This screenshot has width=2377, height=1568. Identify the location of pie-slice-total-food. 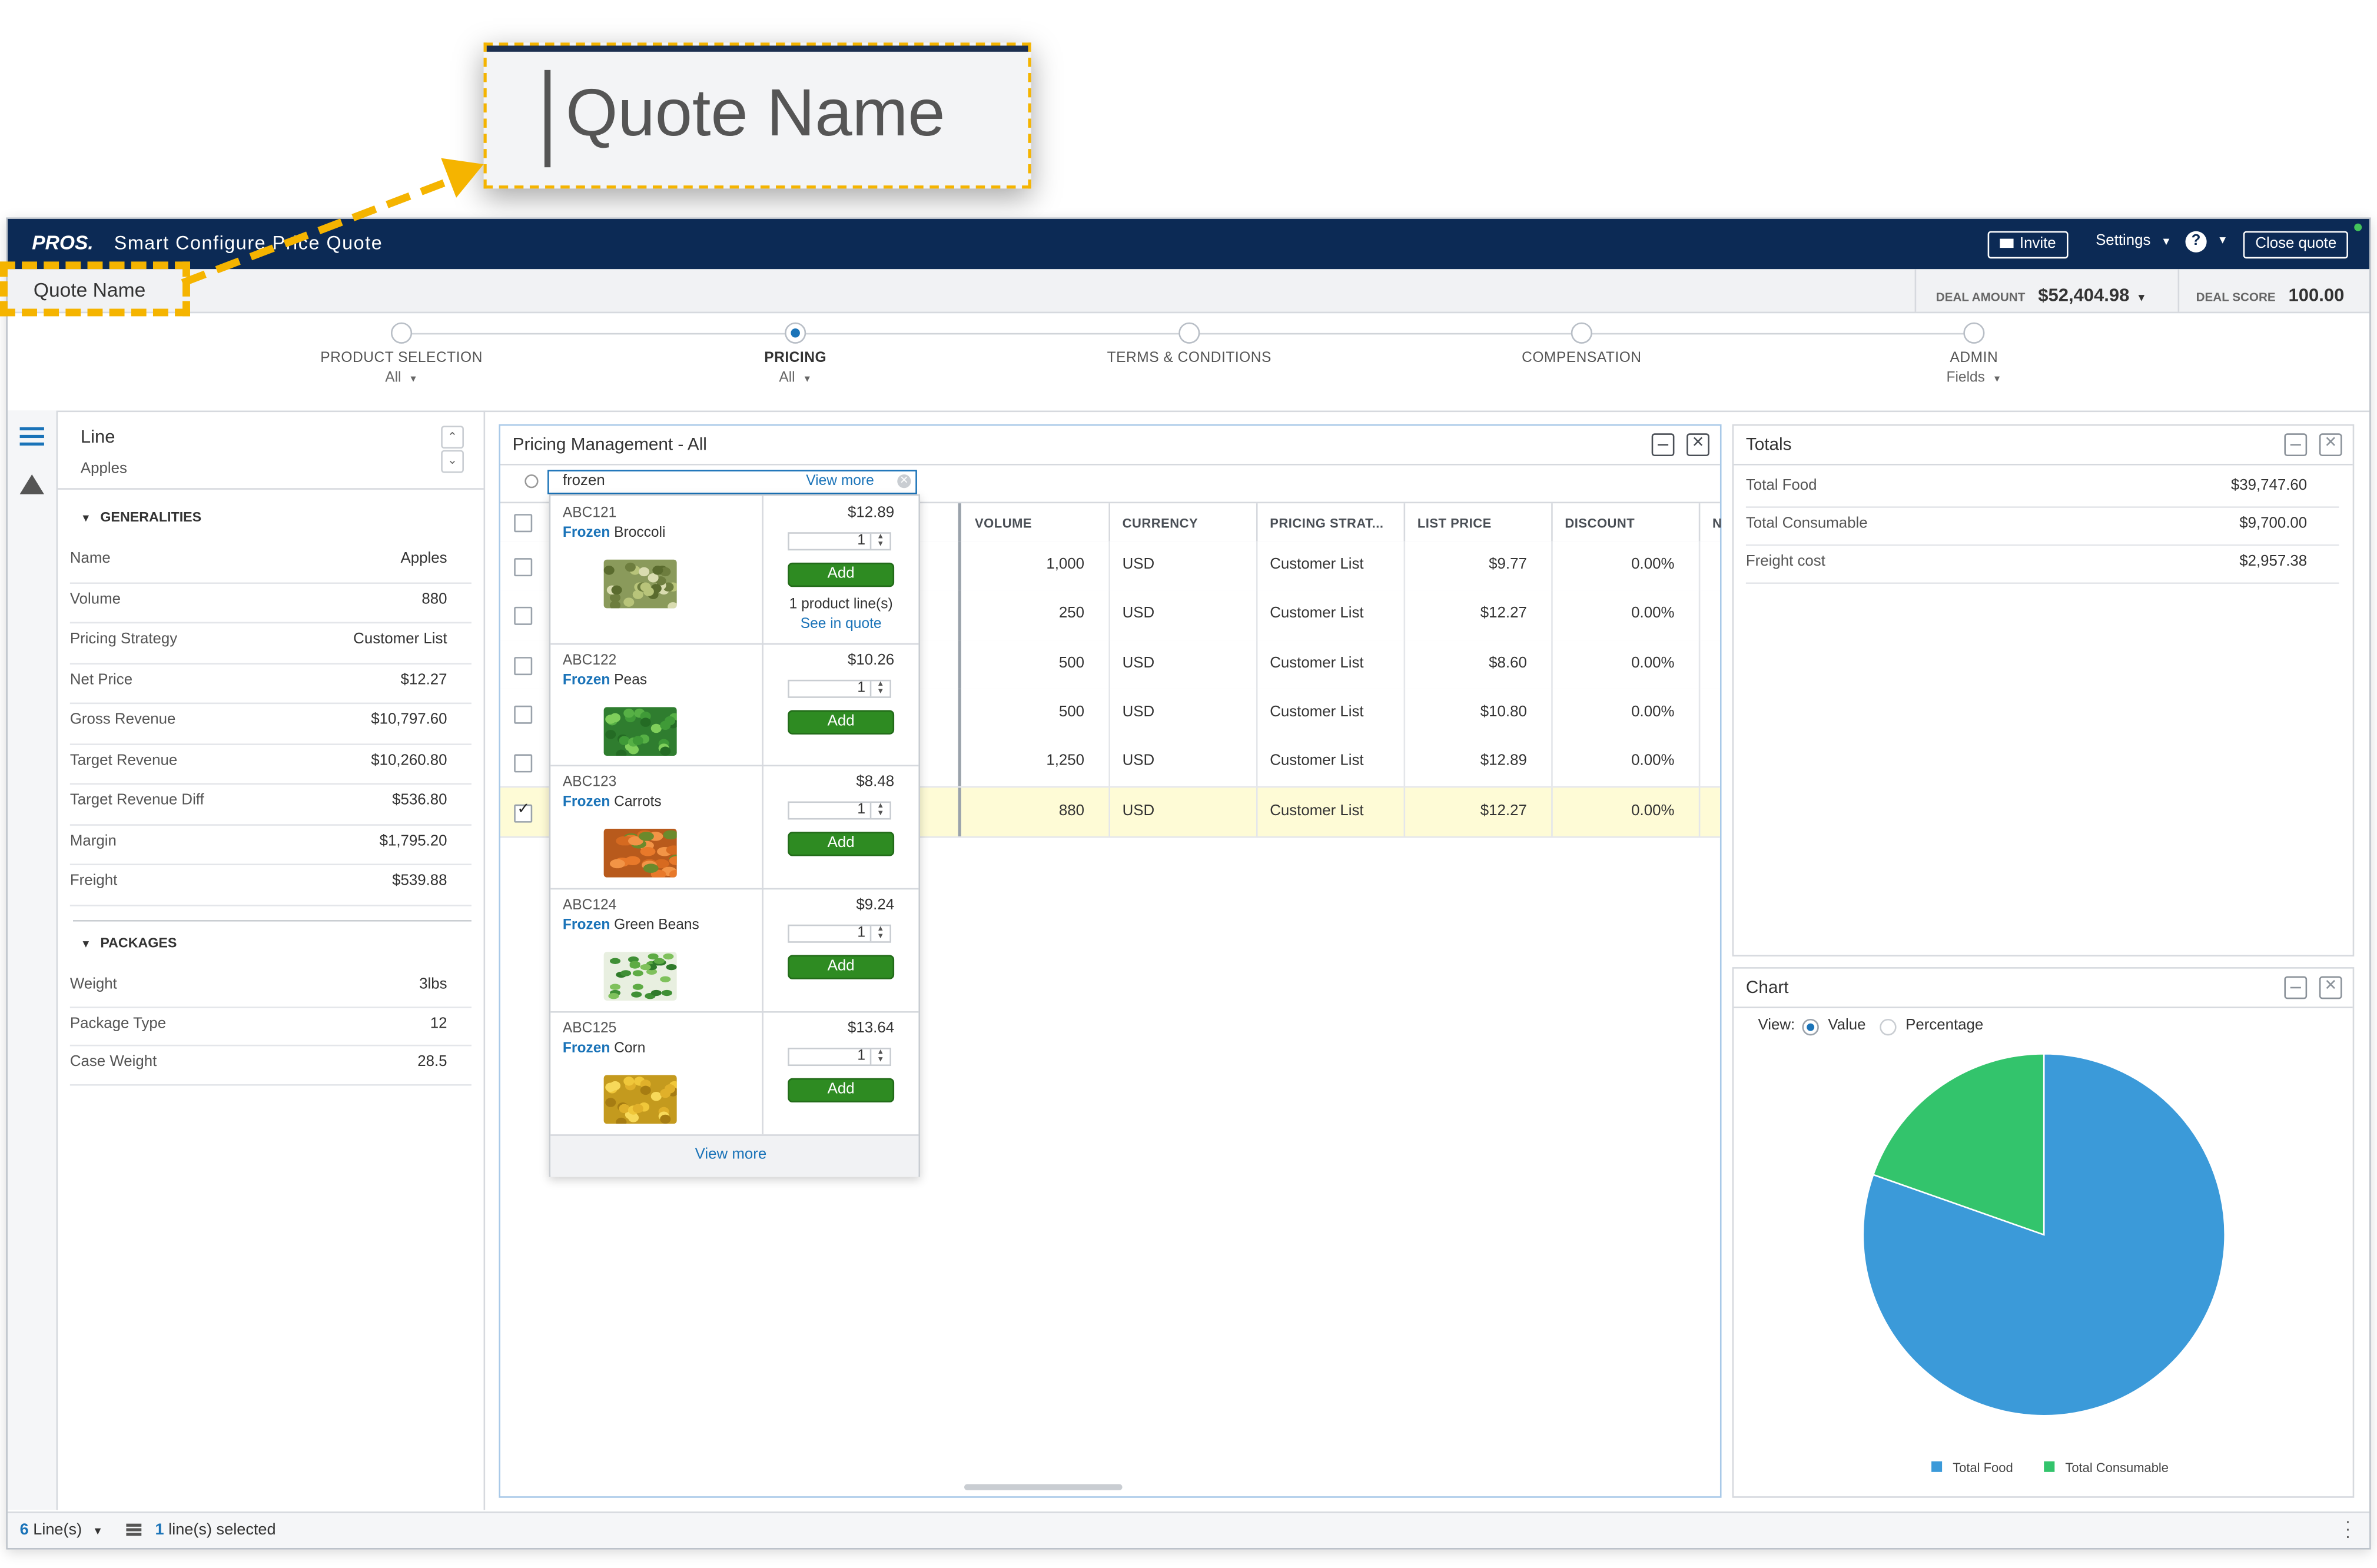
(2044, 1235).